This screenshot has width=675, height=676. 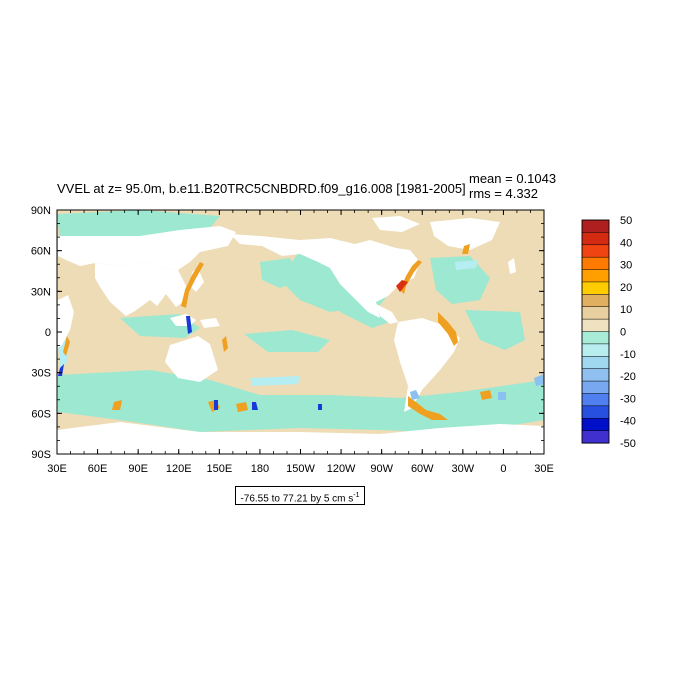 What do you see at coordinates (628, 399) in the screenshot?
I see `colorbar-tick-label: -30` at bounding box center [628, 399].